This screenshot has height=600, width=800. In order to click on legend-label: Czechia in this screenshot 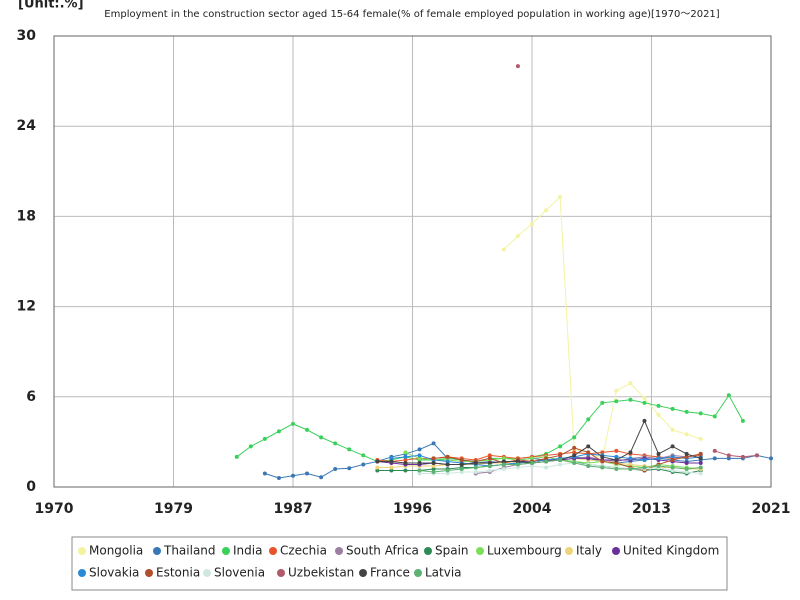, I will do `click(303, 551)`.